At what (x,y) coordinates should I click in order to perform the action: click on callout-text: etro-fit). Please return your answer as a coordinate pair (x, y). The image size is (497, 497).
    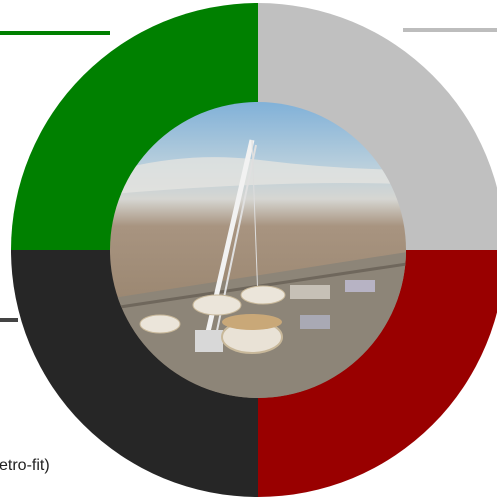
    Looking at the image, I should click on (25, 465).